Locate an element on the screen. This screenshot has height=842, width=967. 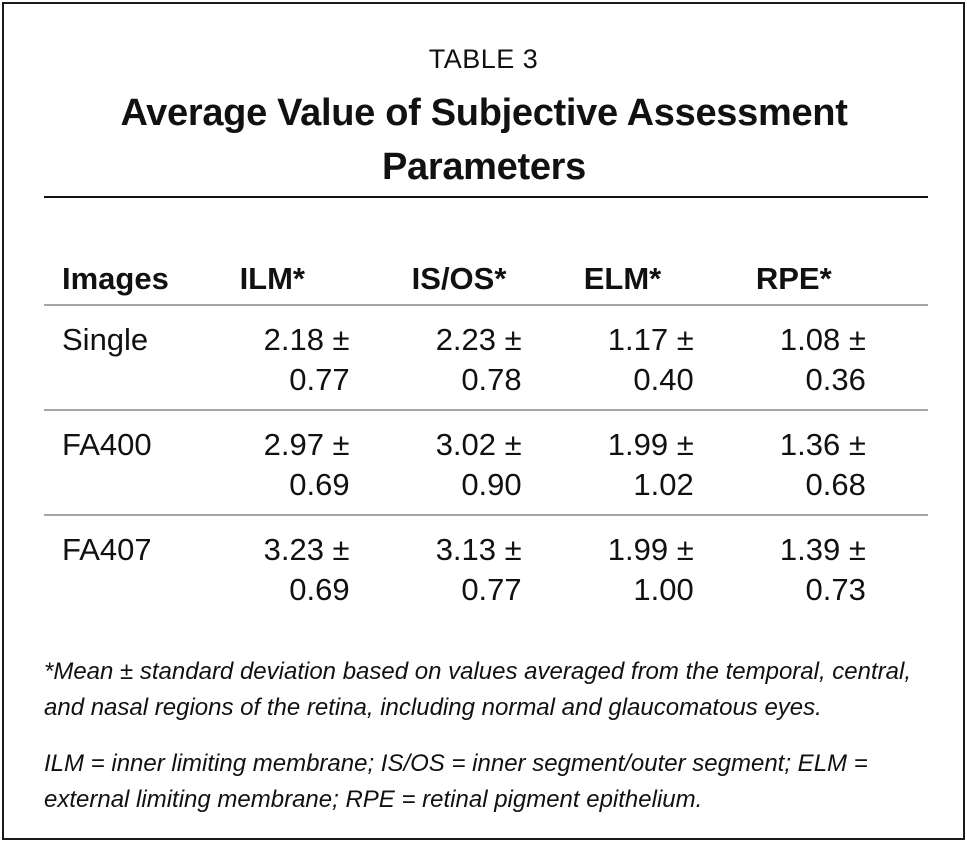
column-header: ILM* is located at coordinates (325, 280).